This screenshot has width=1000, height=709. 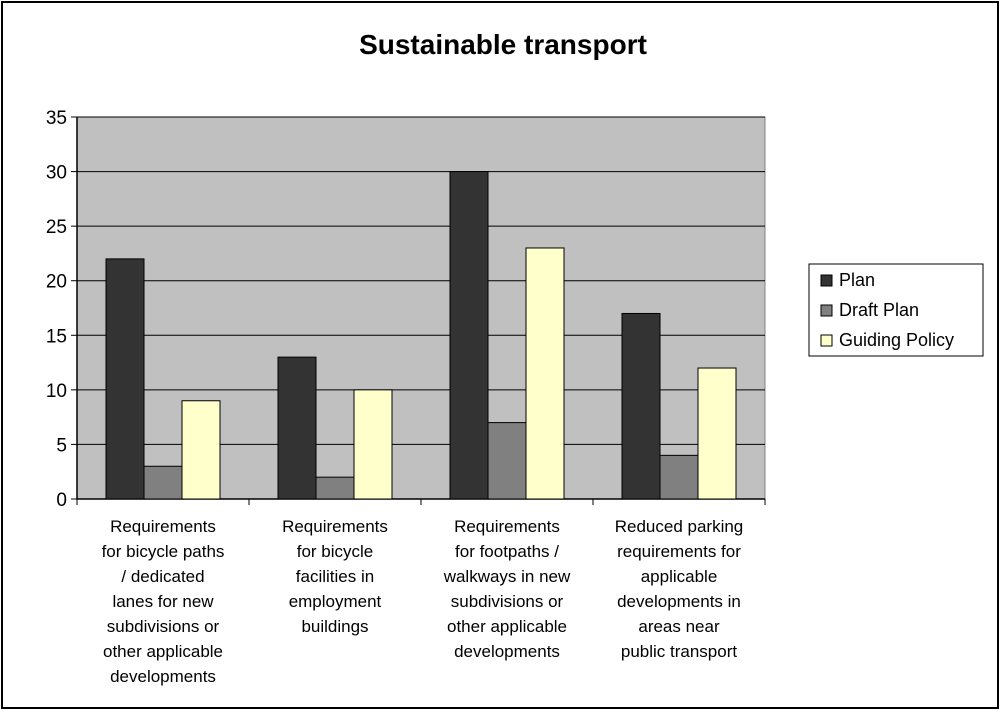 What do you see at coordinates (56, 173) in the screenshot?
I see `y-tick-label: 30` at bounding box center [56, 173].